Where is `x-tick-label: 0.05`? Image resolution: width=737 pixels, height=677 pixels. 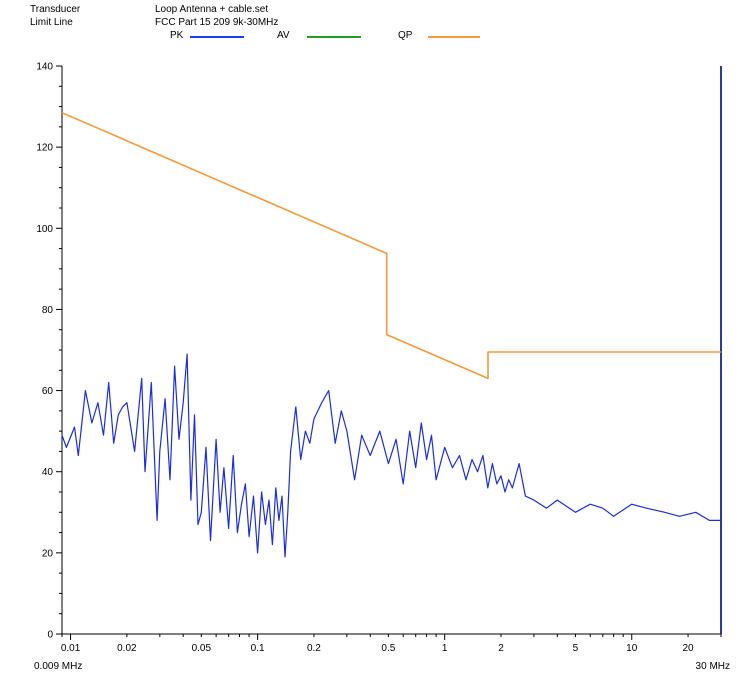 x-tick-label: 0.05 is located at coordinates (202, 648).